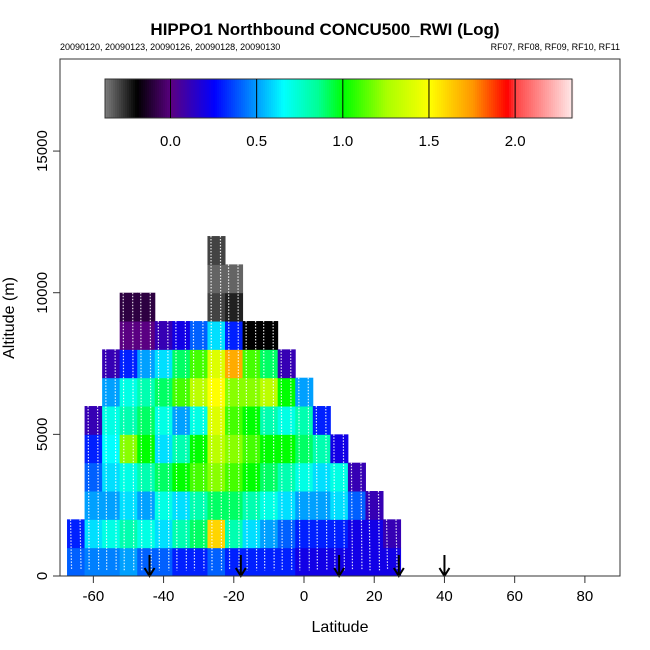 The height and width of the screenshot is (650, 650). I want to click on x-tick-label: 60, so click(514, 596).